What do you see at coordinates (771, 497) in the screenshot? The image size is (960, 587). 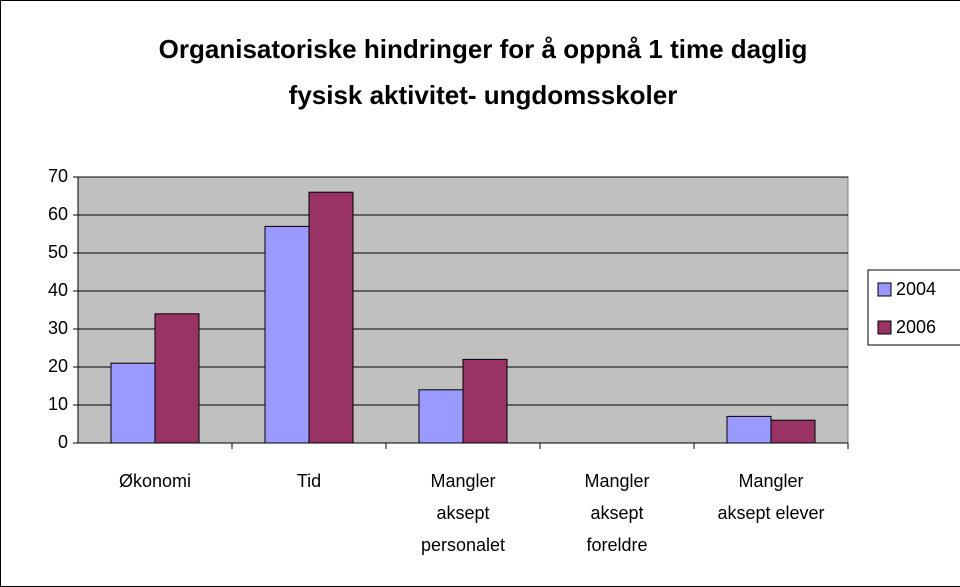 I see `x-tick-label: Mangler aksept elever` at bounding box center [771, 497].